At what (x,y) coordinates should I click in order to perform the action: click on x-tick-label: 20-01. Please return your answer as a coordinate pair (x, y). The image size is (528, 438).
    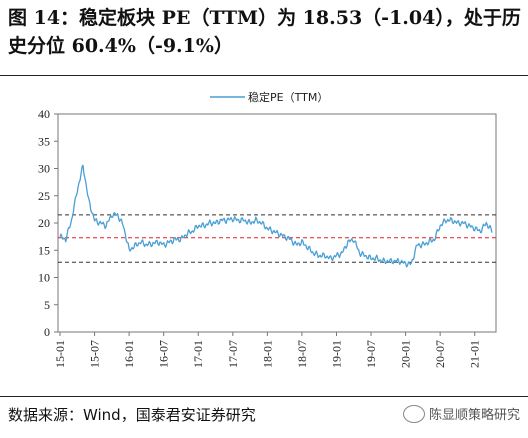
    Looking at the image, I should click on (406, 354).